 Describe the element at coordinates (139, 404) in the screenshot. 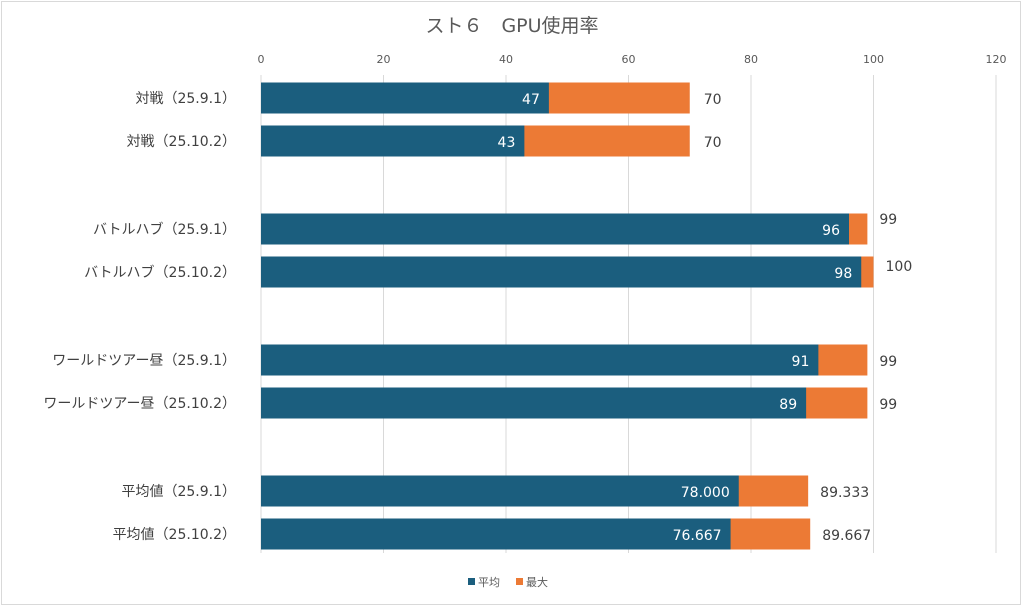

I see `y-category-label: ワールドツアー昼（25.10.2）` at that location.